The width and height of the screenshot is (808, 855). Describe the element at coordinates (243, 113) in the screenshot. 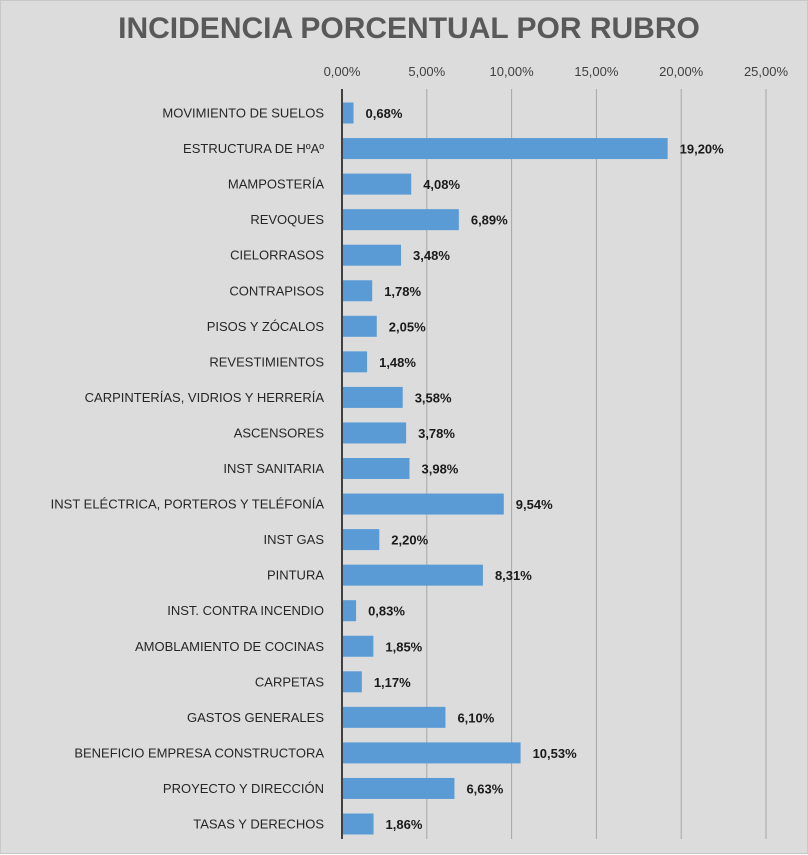

I see `category-label: MOVIMIENTO DE SUELOS` at that location.